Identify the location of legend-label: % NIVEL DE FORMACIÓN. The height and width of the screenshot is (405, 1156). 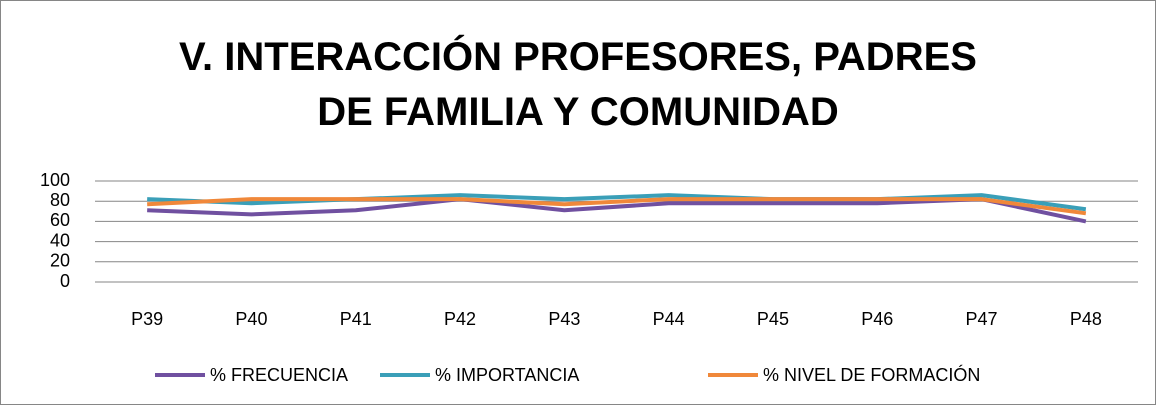
(871, 374).